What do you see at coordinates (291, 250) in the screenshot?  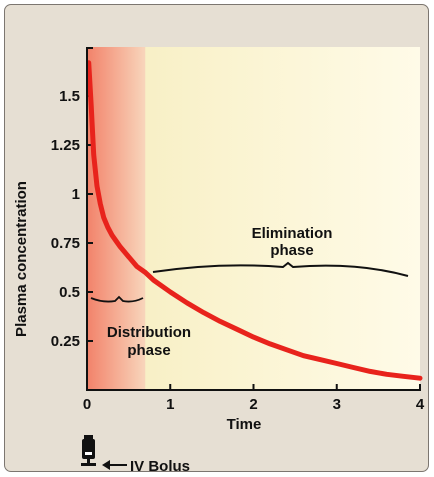 I see `elimination-label-line2: phase` at bounding box center [291, 250].